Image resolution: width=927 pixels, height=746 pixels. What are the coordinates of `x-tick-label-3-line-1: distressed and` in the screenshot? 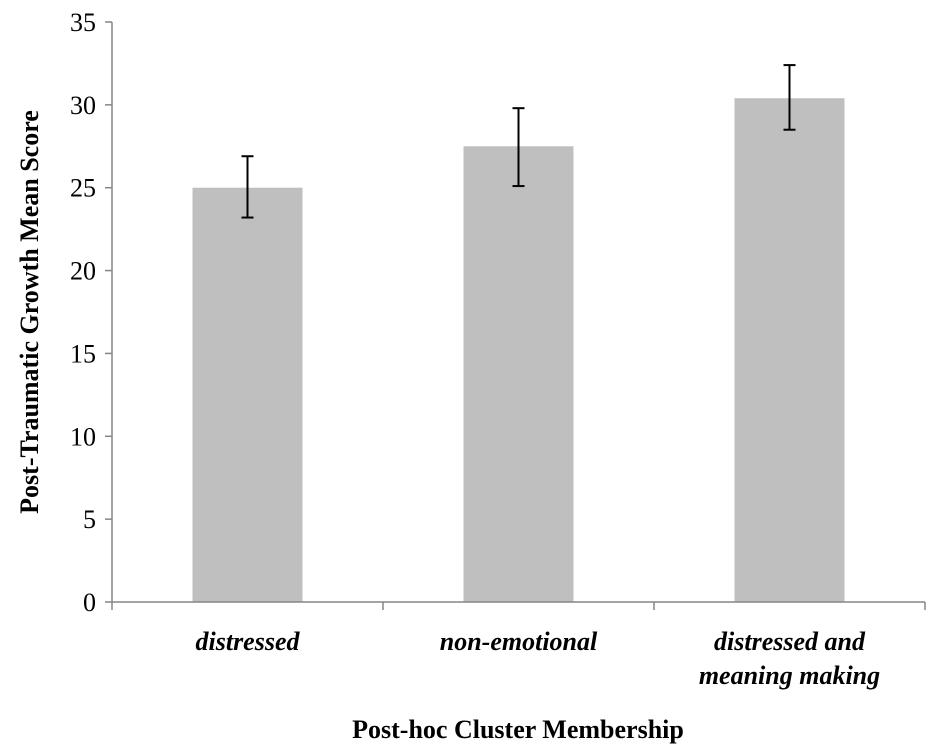 It's located at (790, 641).